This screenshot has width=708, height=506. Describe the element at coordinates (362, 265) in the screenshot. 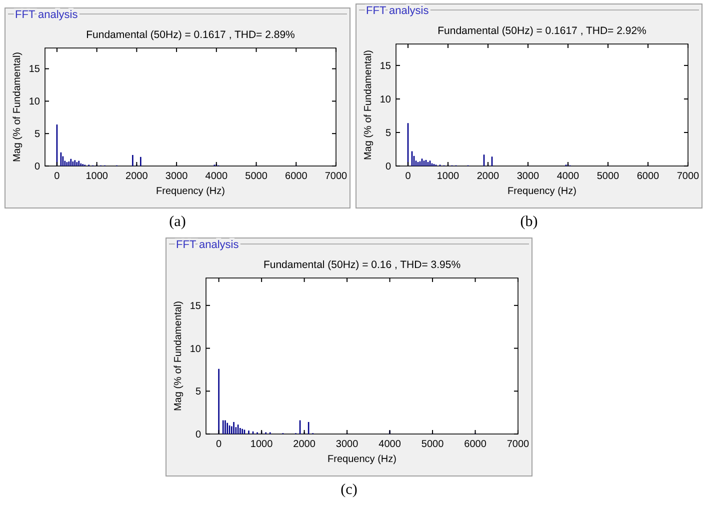

I see `chart-title: Fundamental (50Hz) = 0.16 , THD= 3.95%` at that location.